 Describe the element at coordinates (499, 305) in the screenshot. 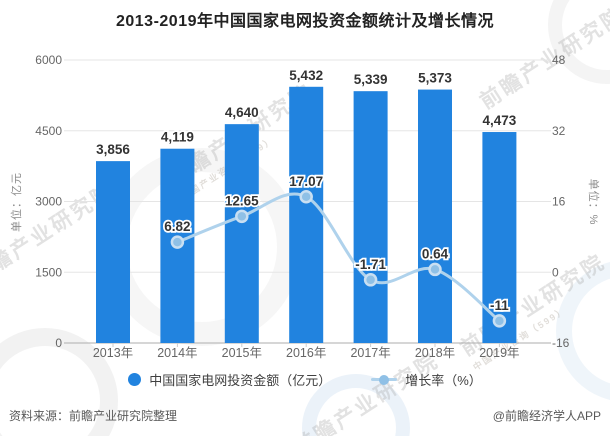

I see `growth-value-label: -11` at that location.